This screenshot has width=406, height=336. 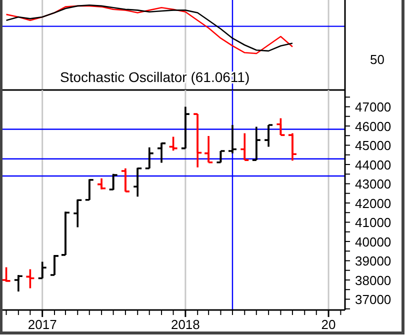 I want to click on y-tick-label: 46000, so click(x=373, y=126).